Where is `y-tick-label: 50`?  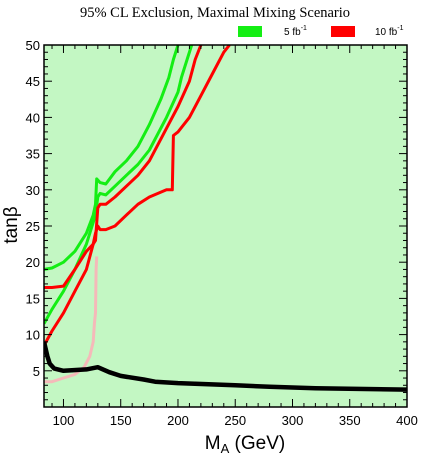 y-tick-label: 50 is located at coordinates (33, 45).